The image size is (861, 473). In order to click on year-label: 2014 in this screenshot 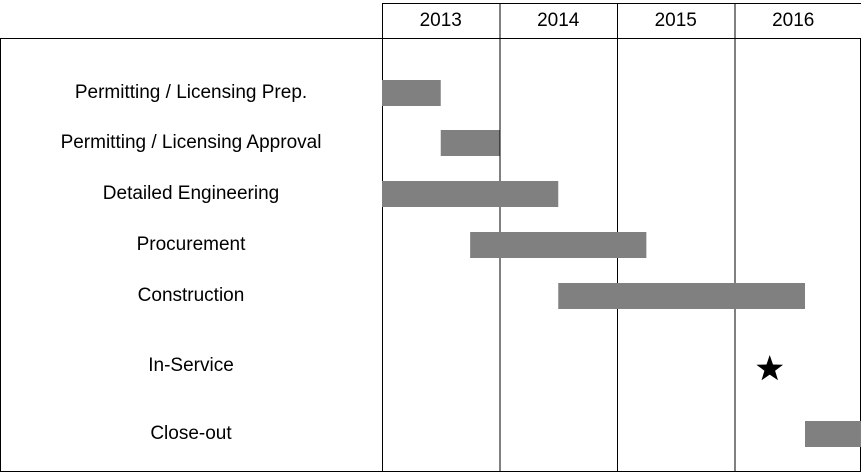, I will do `click(558, 20)`.